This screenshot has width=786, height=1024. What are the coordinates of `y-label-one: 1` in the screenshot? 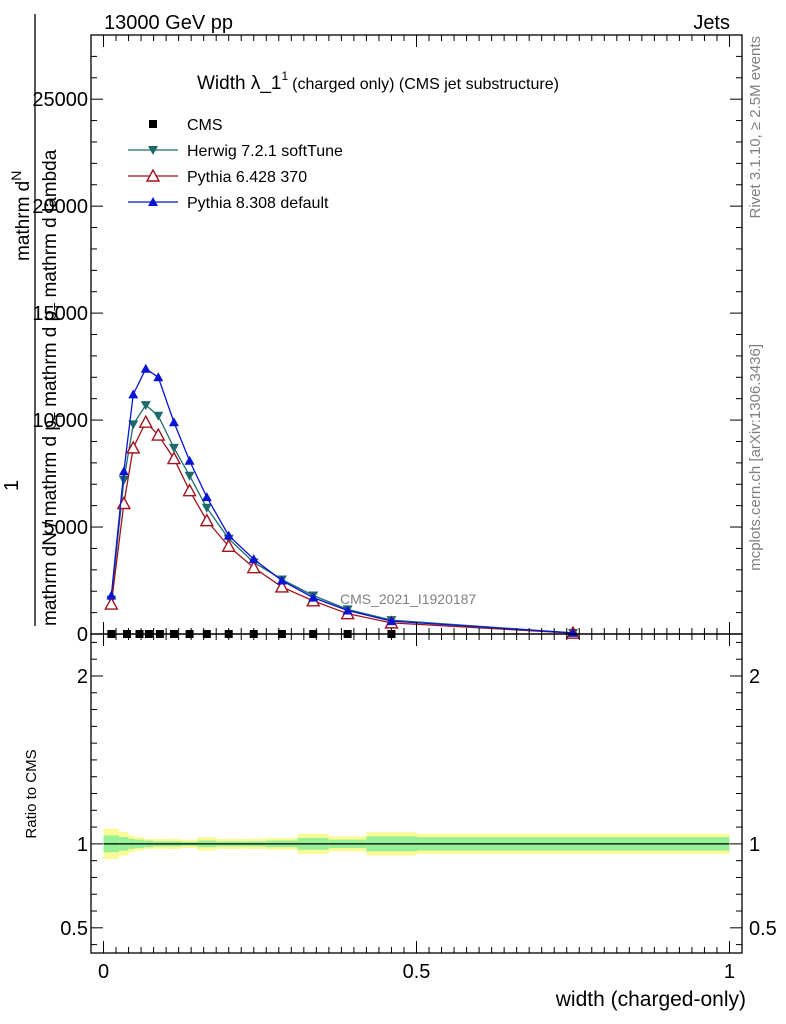 It's located at (12, 485).